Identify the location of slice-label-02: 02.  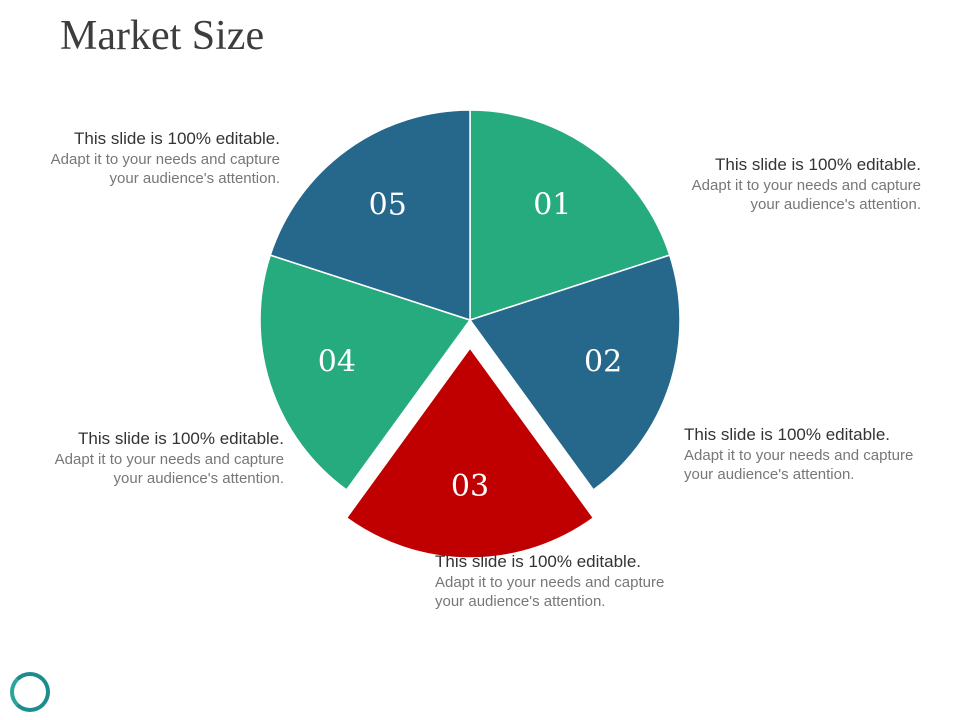
(603, 361).